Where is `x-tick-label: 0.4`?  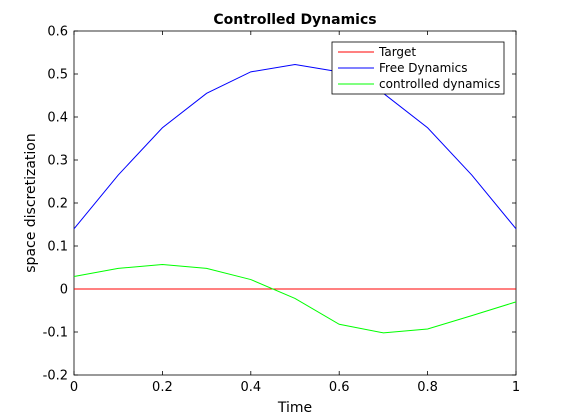
x-tick-label: 0.4 is located at coordinates (250, 387).